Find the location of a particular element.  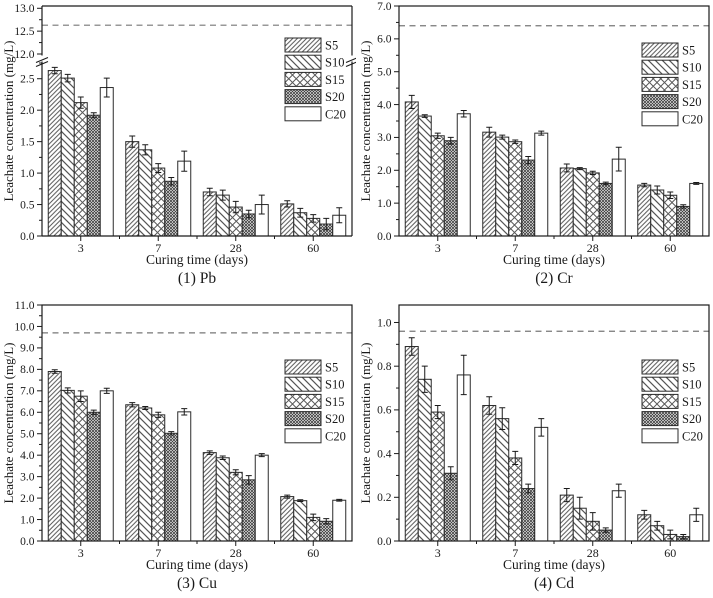

bar-S20-day60 is located at coordinates (683, 221).